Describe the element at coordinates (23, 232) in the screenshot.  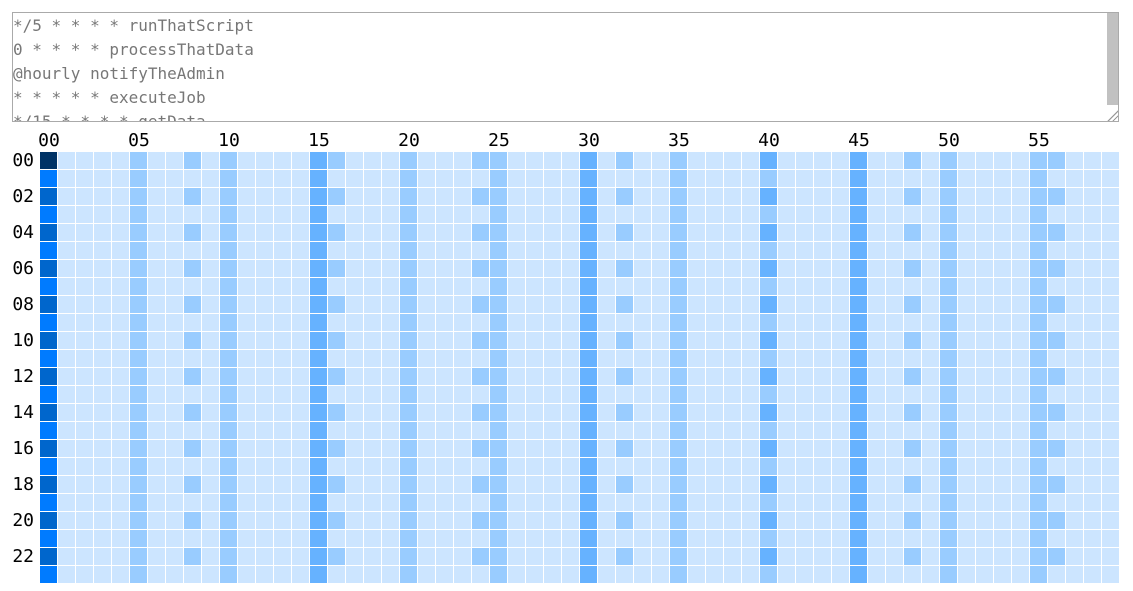
I see `hour-label: 04` at that location.